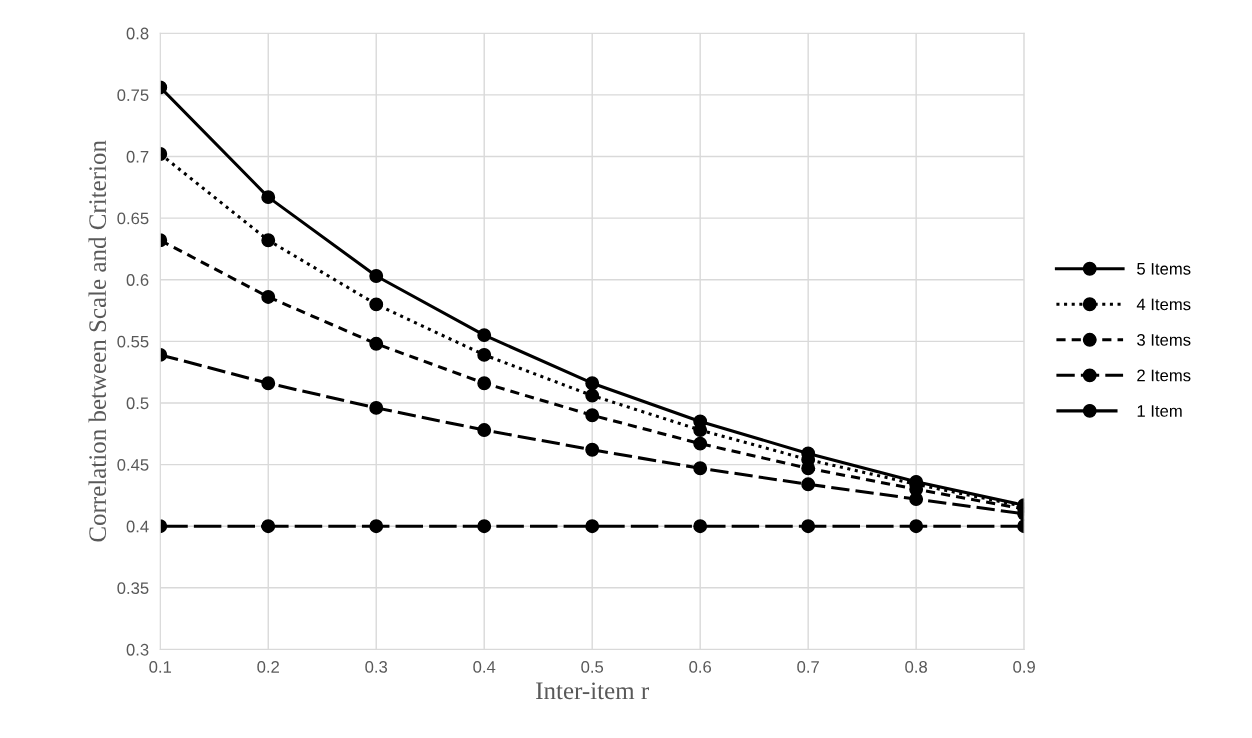  I want to click on y-tick-label: 0.75, so click(133, 95).